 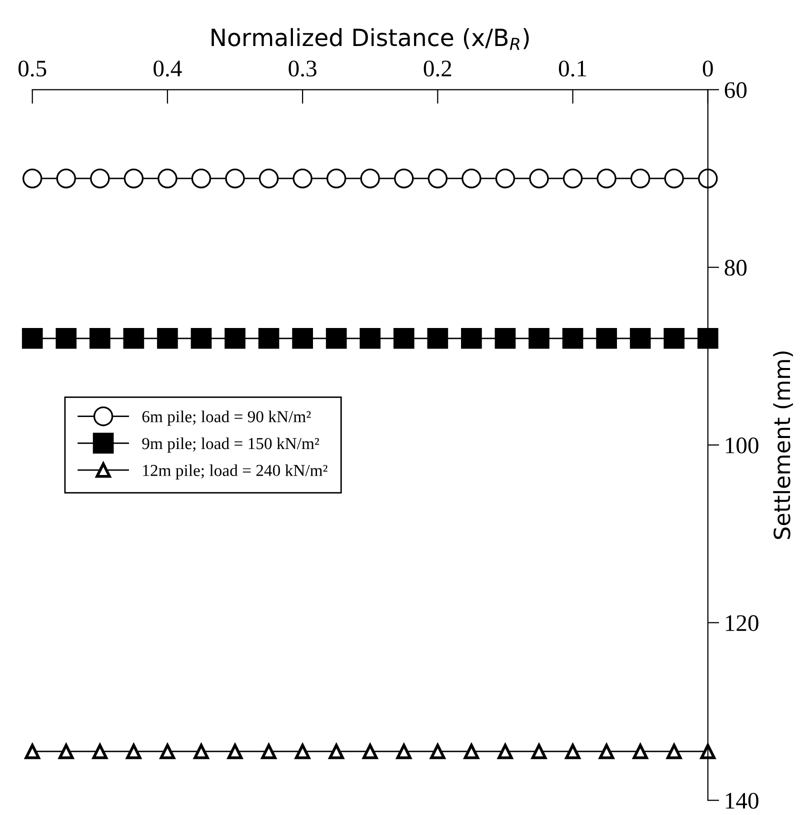 I want to click on x-tick-label: 0.3, so click(x=302, y=68).